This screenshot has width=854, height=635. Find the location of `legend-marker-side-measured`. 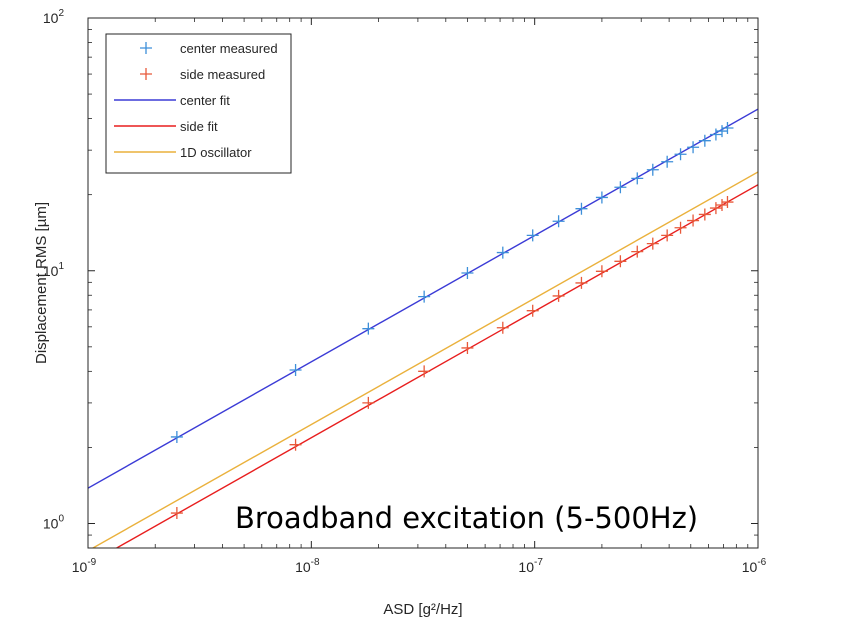

legend-marker-side-measured is located at coordinates (146, 74).